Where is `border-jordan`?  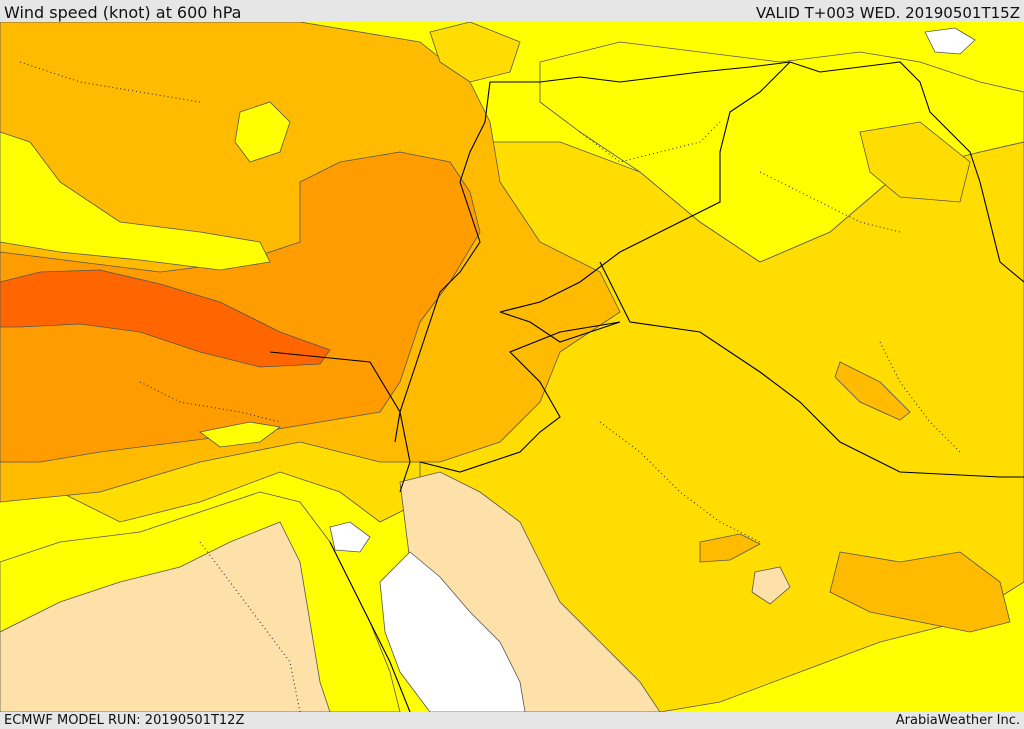
border-jordan is located at coordinates (520, 392).